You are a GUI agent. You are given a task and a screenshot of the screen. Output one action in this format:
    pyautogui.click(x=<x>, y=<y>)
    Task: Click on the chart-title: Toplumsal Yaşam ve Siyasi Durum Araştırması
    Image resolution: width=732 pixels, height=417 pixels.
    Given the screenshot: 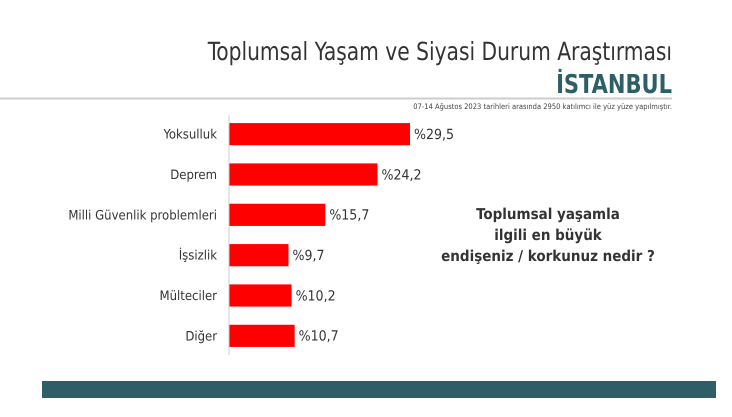 What is the action you would take?
    pyautogui.click(x=439, y=51)
    